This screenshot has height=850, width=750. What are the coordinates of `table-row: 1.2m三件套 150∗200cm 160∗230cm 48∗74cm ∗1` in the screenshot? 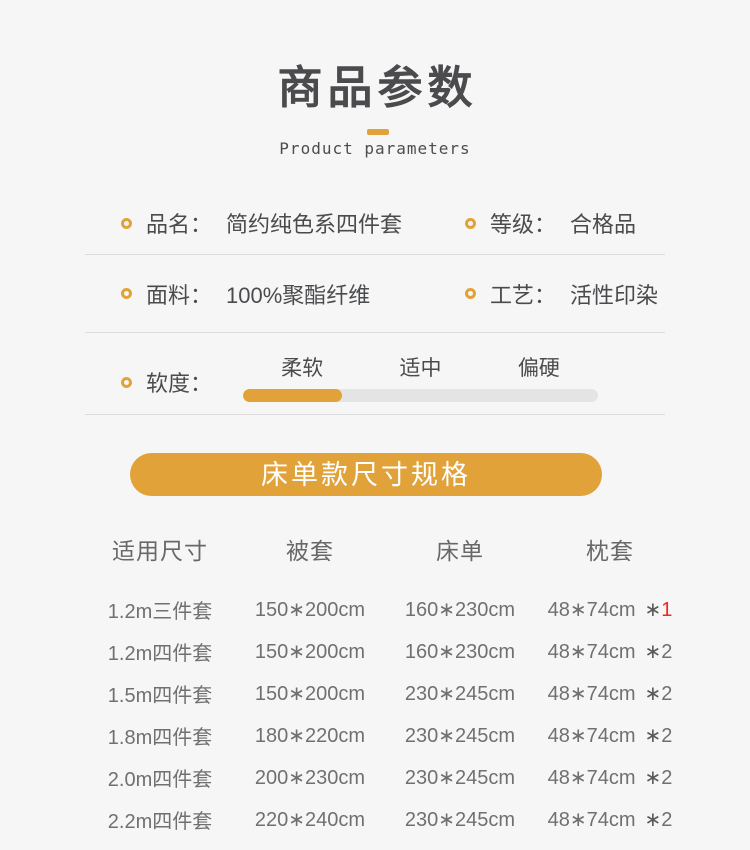 It's located at (385, 609).